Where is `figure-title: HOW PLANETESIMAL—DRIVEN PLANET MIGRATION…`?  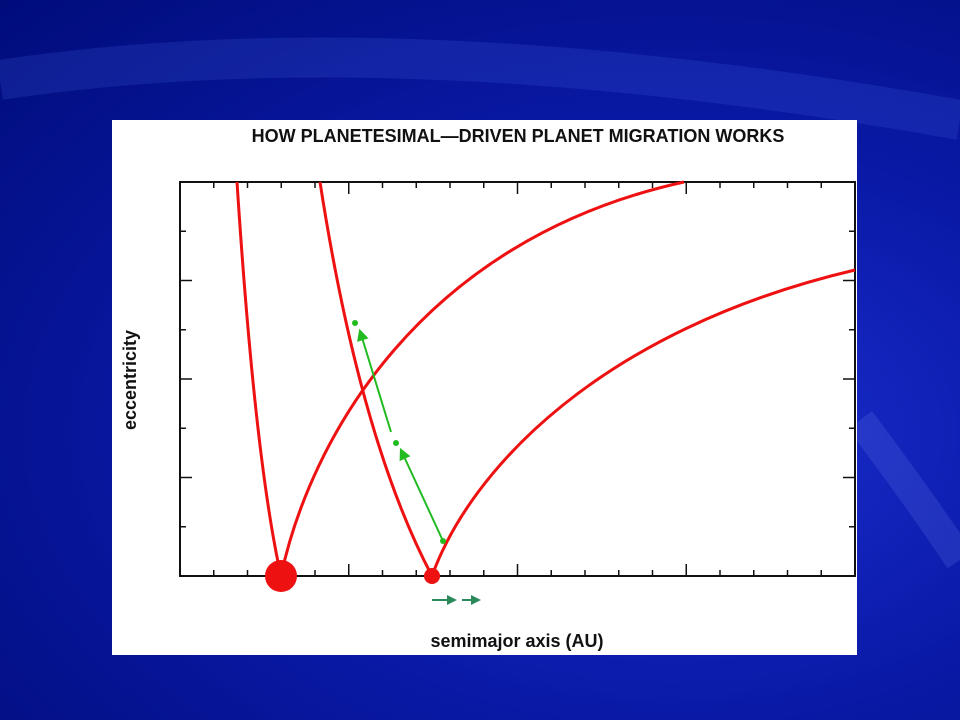 figure-title: HOW PLANETESIMAL—DRIVEN PLANET MIGRATION… is located at coordinates (518, 136).